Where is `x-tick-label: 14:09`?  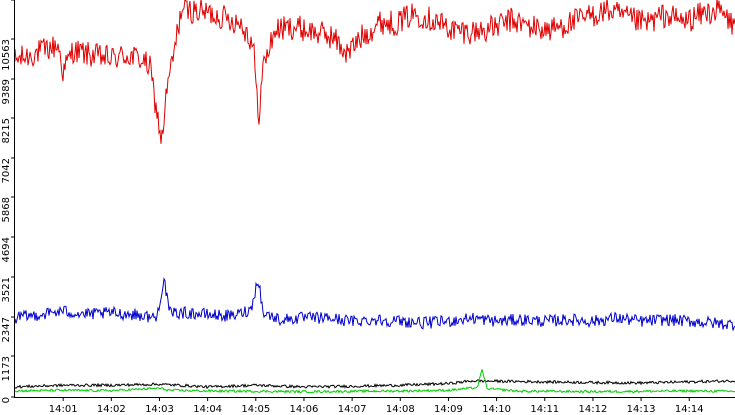 x-tick-label: 14:09 is located at coordinates (448, 409).